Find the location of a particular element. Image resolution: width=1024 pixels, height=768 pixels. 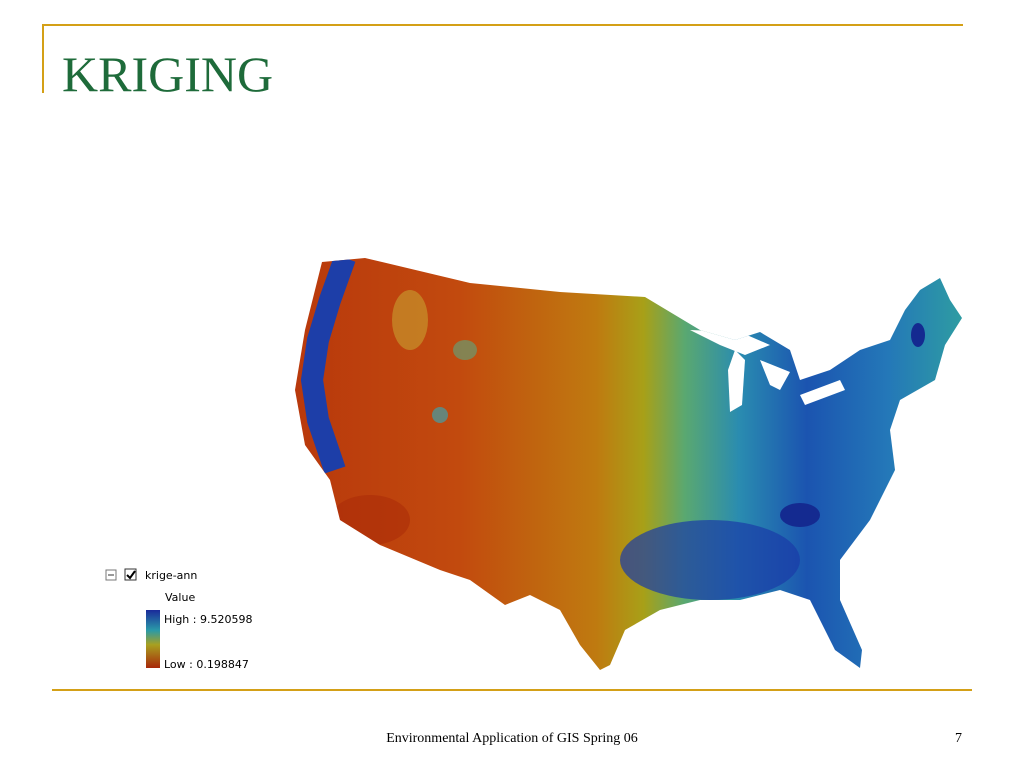

color-ramp is located at coordinates (153, 639).